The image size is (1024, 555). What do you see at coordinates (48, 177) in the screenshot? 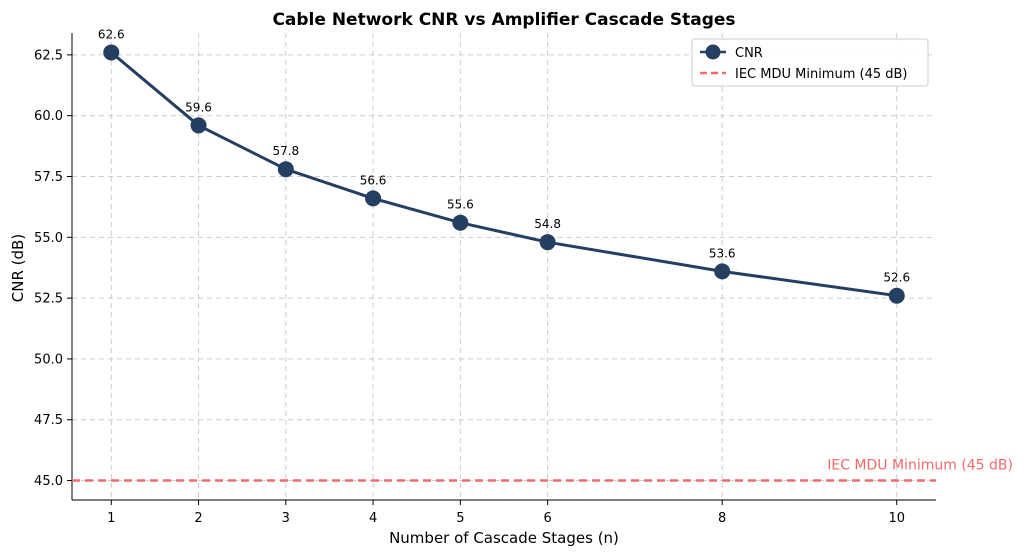
I see `y-tick-label-5: 57.5` at bounding box center [48, 177].